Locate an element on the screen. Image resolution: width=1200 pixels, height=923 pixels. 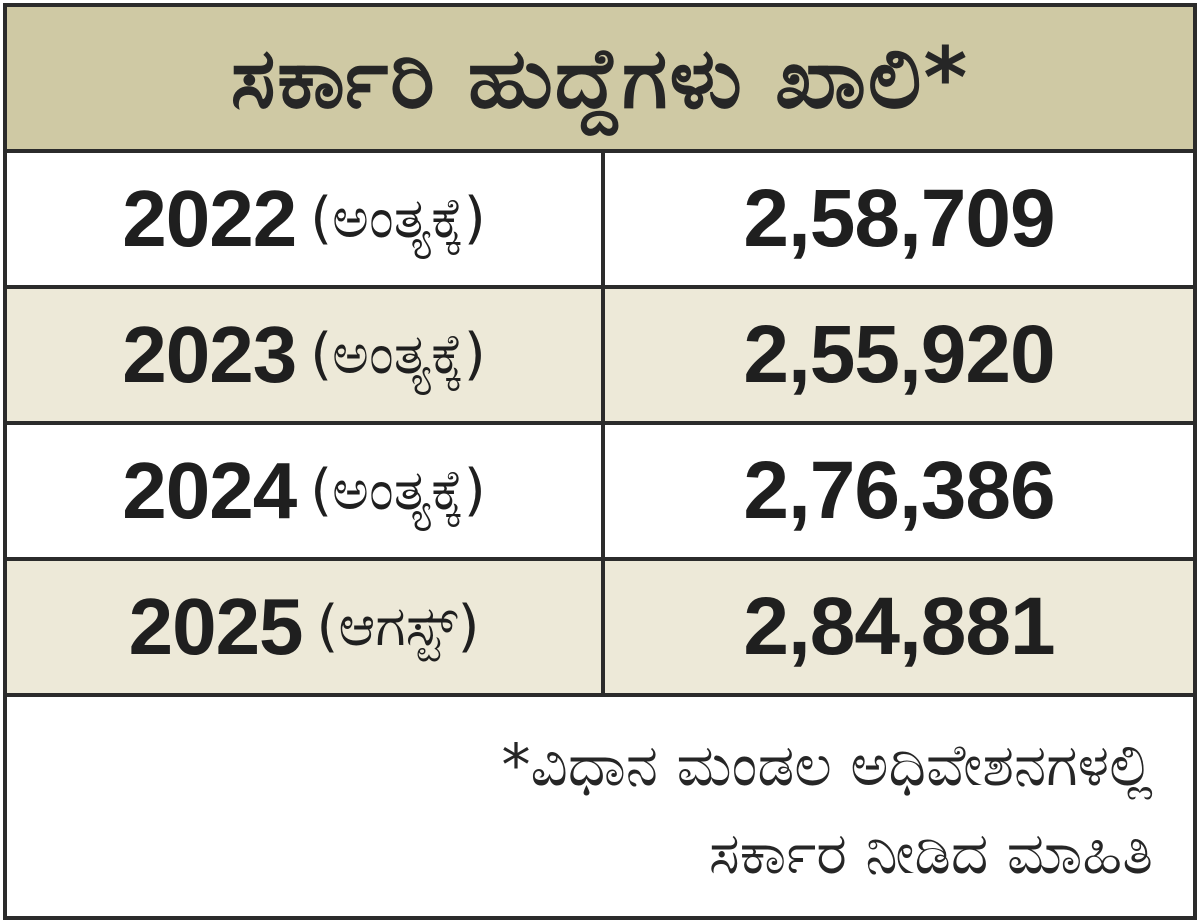
table-row: 2023 (ಅಂತ್ಯಕ್ಕೆ) 2,55,920 is located at coordinates (600, 357).